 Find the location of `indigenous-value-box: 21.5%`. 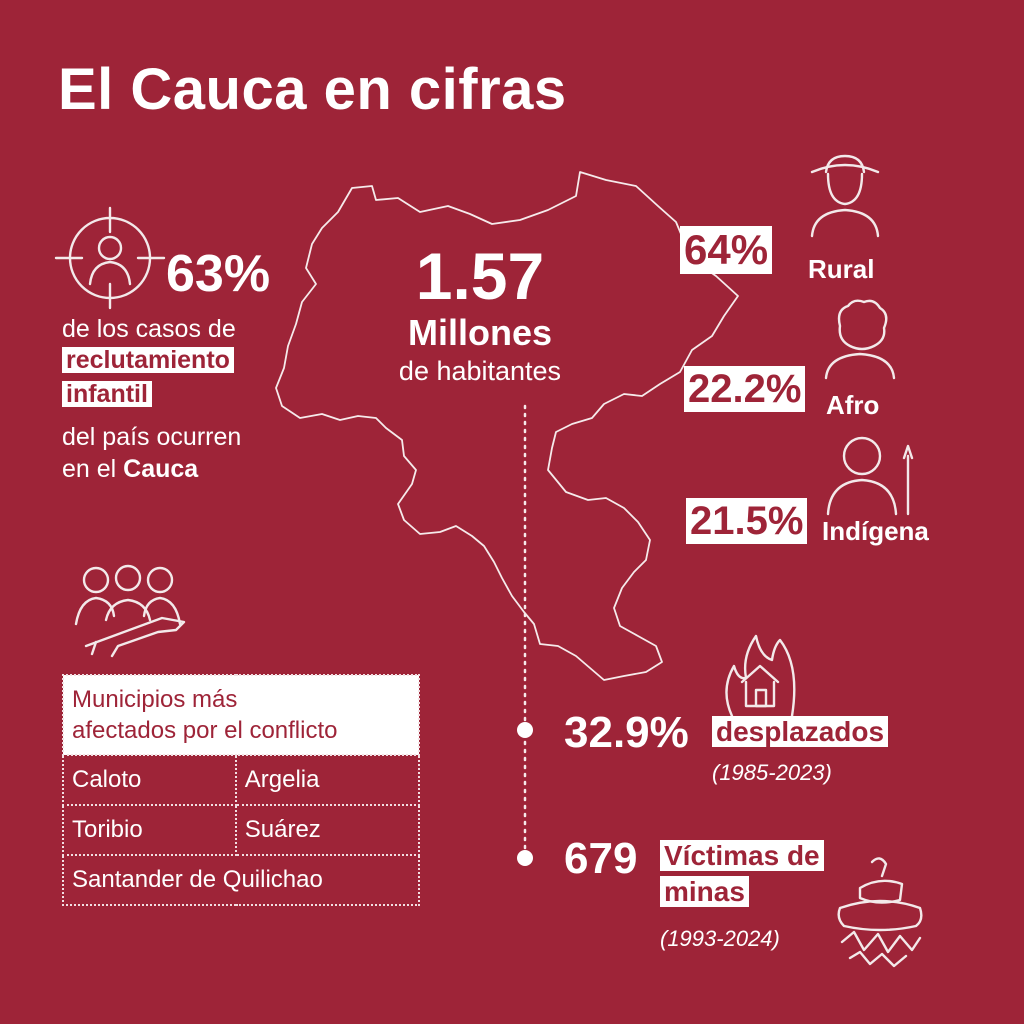

indigenous-value-box: 21.5% is located at coordinates (747, 521).